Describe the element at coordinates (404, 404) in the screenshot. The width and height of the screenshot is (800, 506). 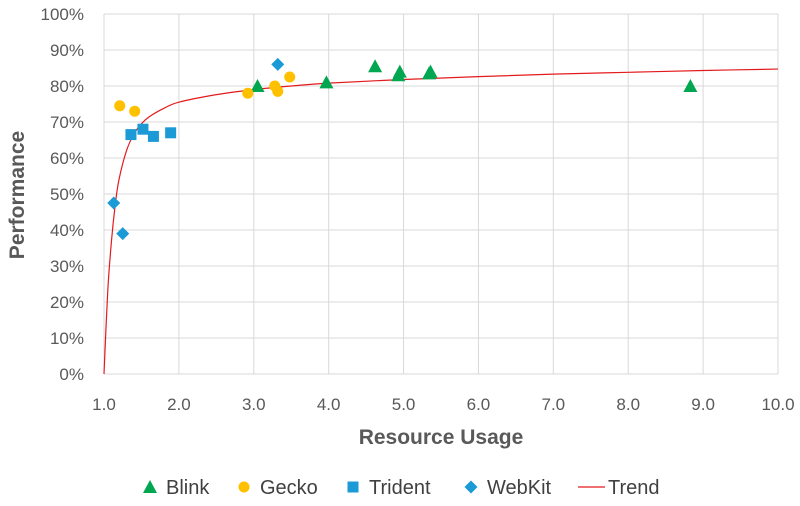
I see `x-tick-label: 5.0` at that location.